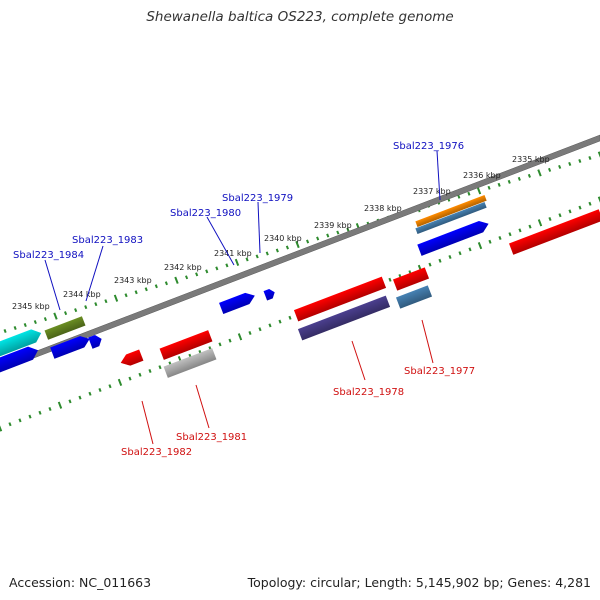 The height and width of the screenshot is (600, 600). What do you see at coordinates (82, 294) in the screenshot?
I see `scale-label: 2344 kbp` at bounding box center [82, 294].